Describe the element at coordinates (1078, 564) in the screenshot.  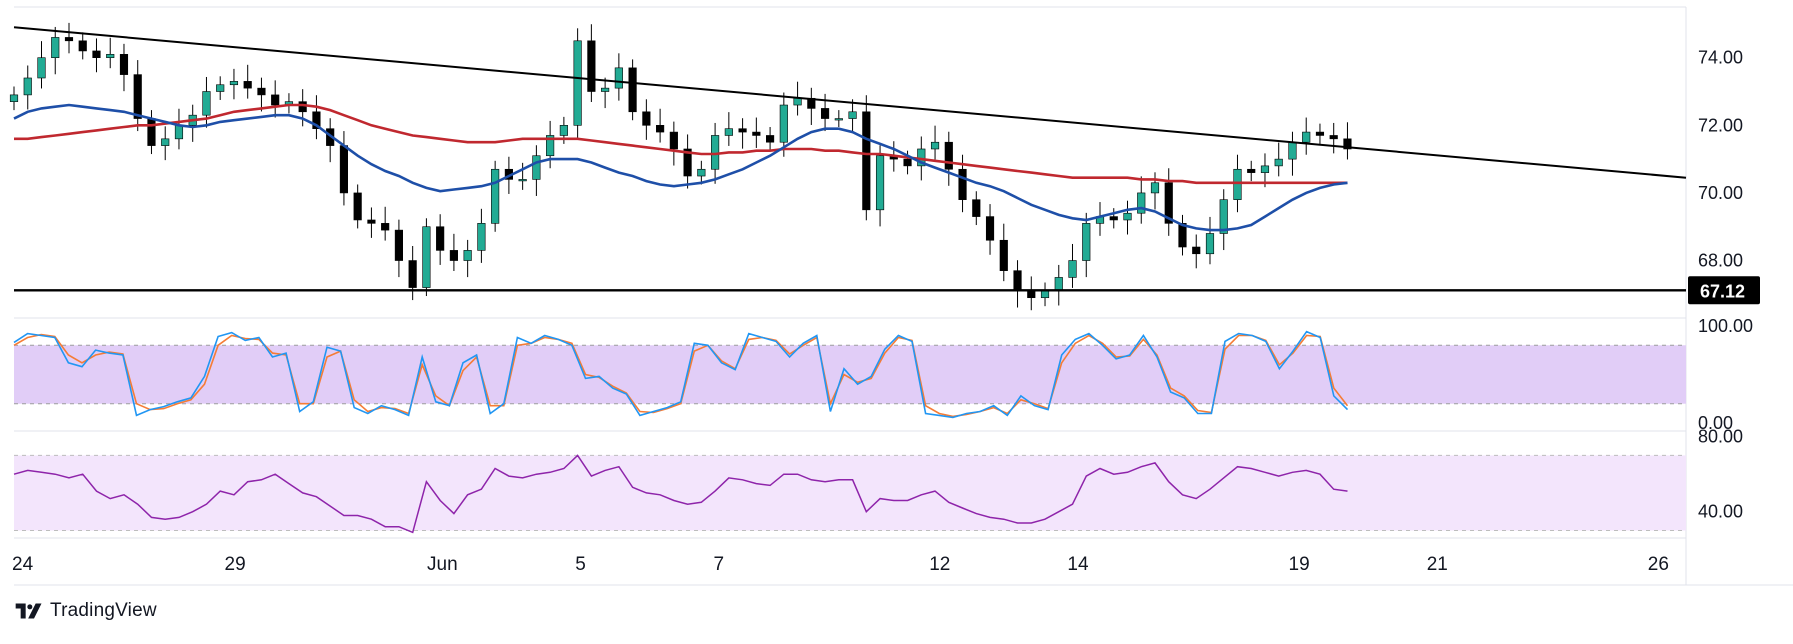
I see `date-tick-label: 14` at that location.